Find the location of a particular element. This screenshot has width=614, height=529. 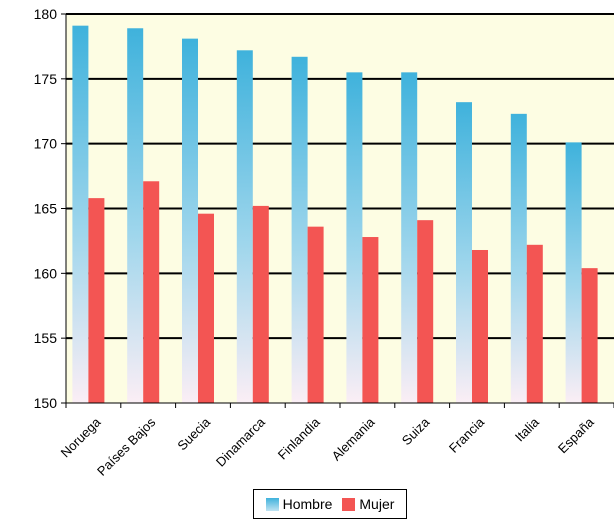

x-tick-label: Dinamarca is located at coordinates (241, 442).